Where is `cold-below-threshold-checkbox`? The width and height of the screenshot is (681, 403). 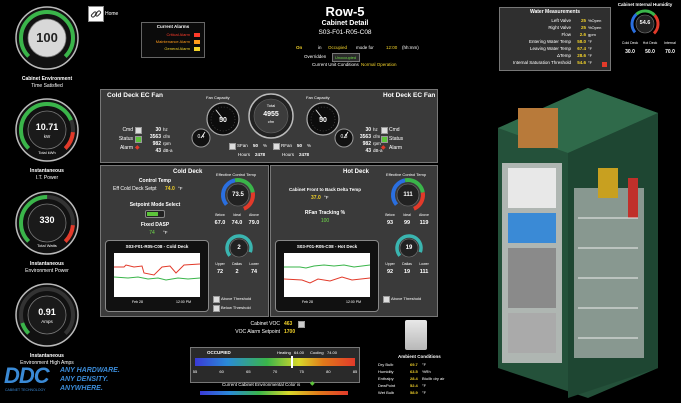 cold-below-threshold-checkbox is located at coordinates (216, 308).